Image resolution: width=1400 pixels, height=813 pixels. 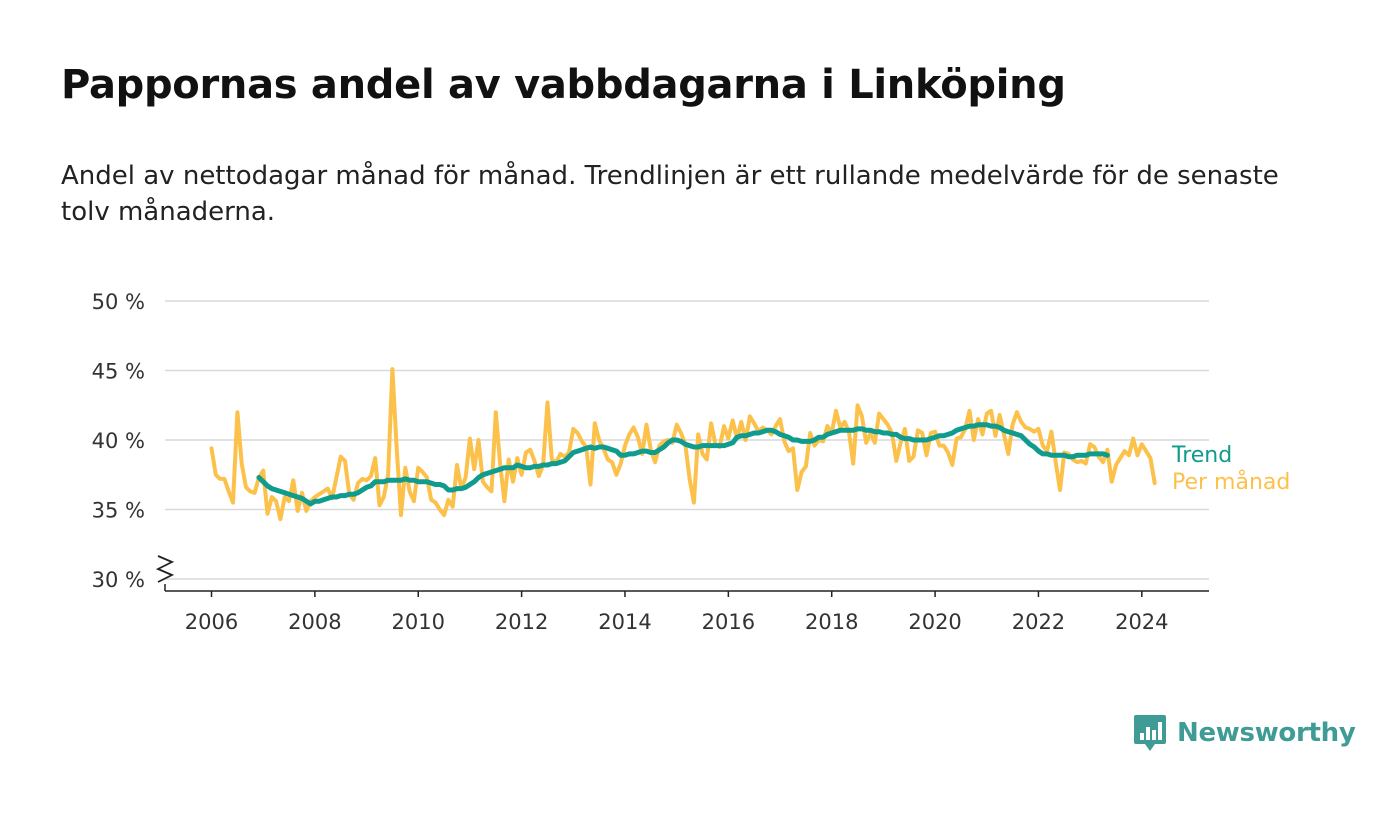 What do you see at coordinates (118, 372) in the screenshot?
I see `y-tick-label: 45 %` at bounding box center [118, 372].